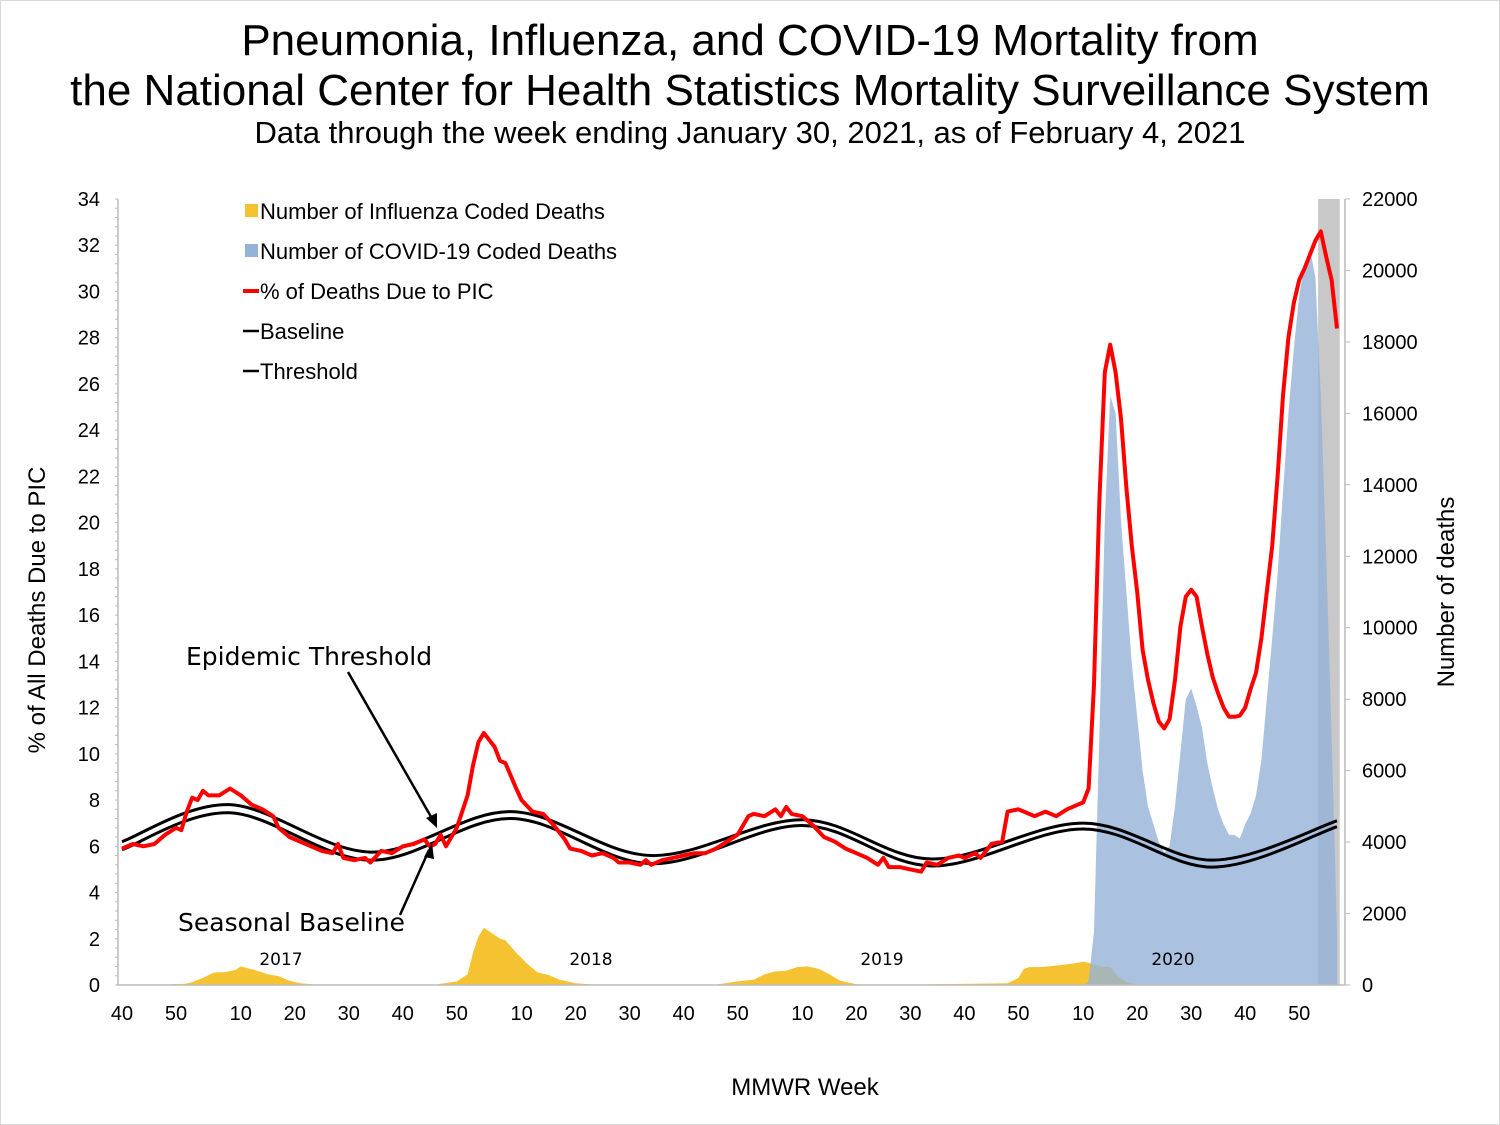 The height and width of the screenshot is (1125, 1500). Describe the element at coordinates (1390, 557) in the screenshot. I see `y-right-tick-label: 12000` at that location.